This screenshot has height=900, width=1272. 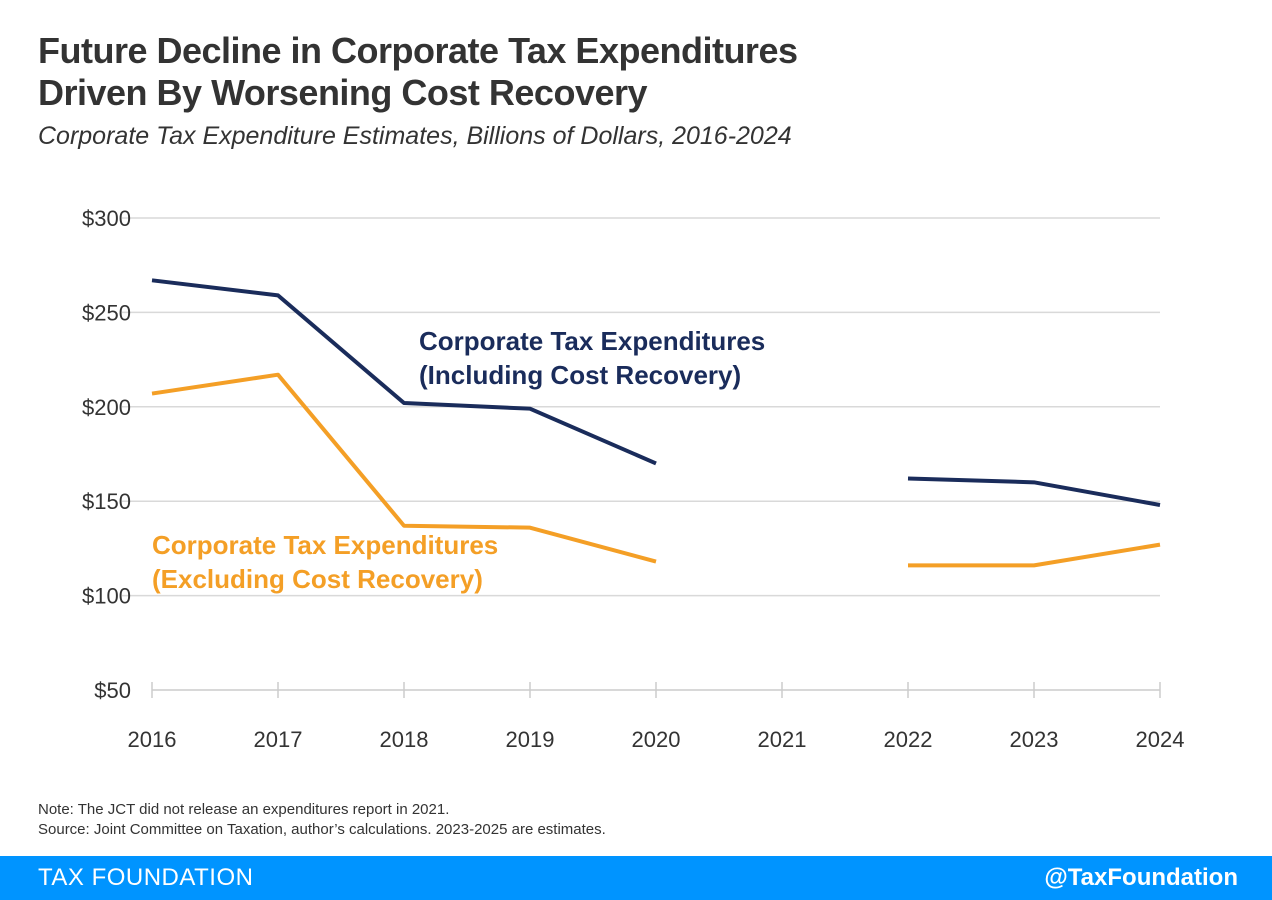 What do you see at coordinates (106, 596) in the screenshot?
I see `y-tick-label: $100` at bounding box center [106, 596].